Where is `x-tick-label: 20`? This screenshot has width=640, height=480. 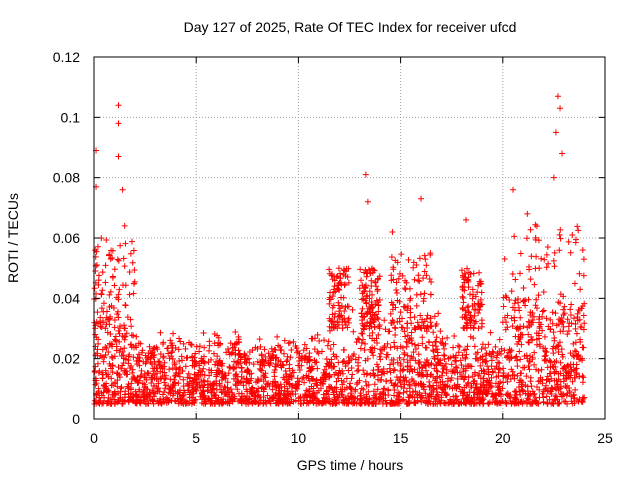
x-tick-label: 20 is located at coordinates (503, 438).